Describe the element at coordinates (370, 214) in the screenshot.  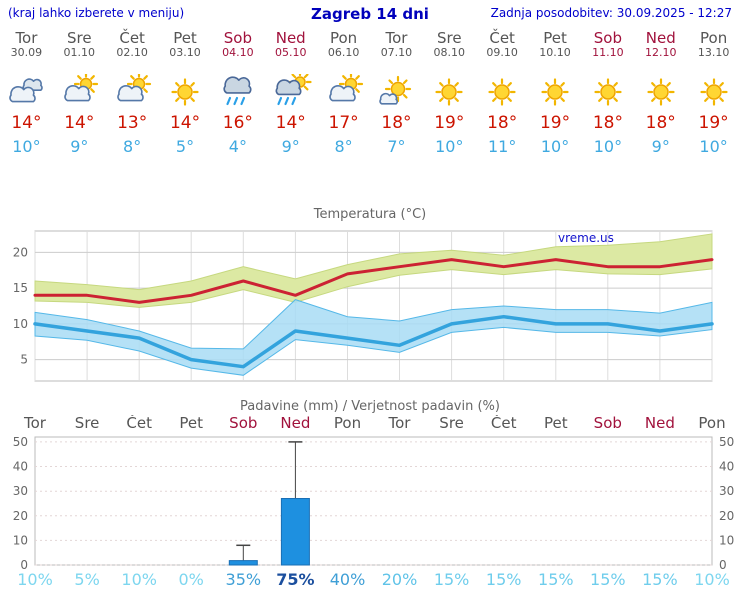
I see `temperature-chart-title: Temperatura (°C)` at that location.